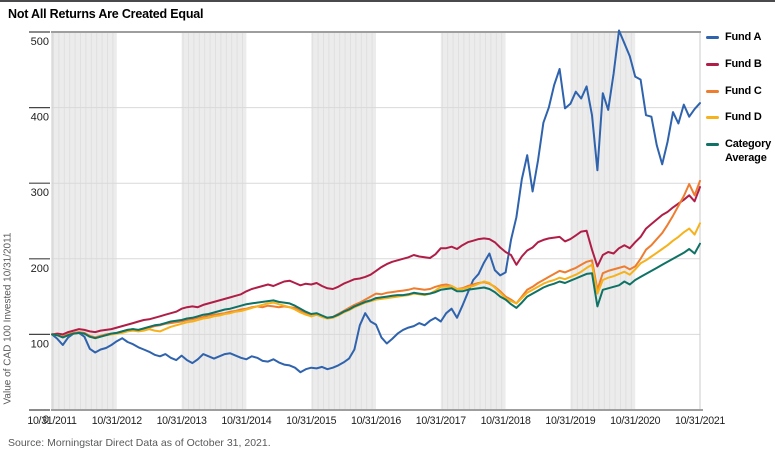  What do you see at coordinates (40, 344) in the screenshot?
I see `y-tick-label: 100` at bounding box center [40, 344].